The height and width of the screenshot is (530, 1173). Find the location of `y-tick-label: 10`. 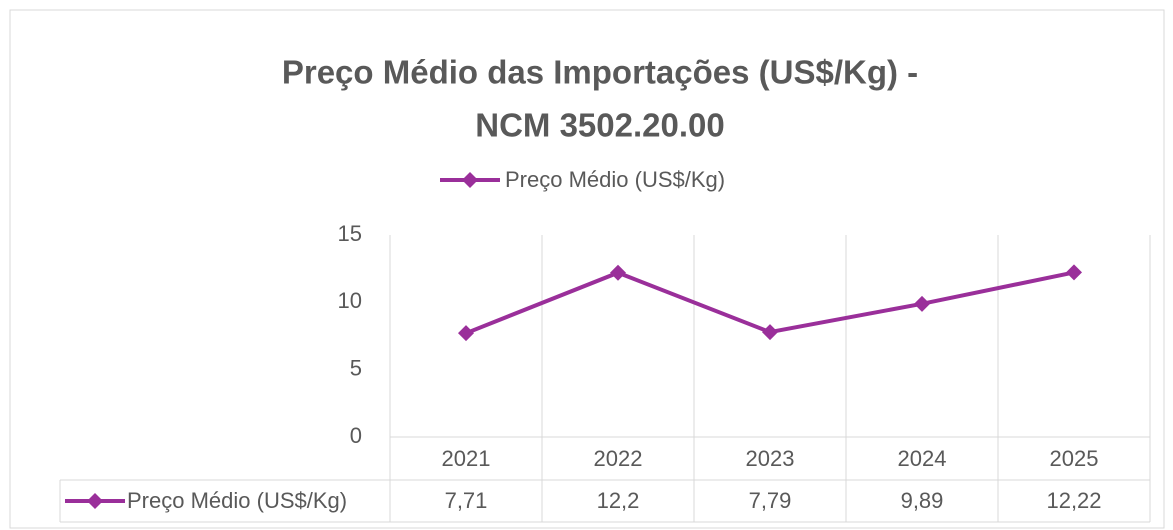

y-tick-label: 10 is located at coordinates (350, 300).